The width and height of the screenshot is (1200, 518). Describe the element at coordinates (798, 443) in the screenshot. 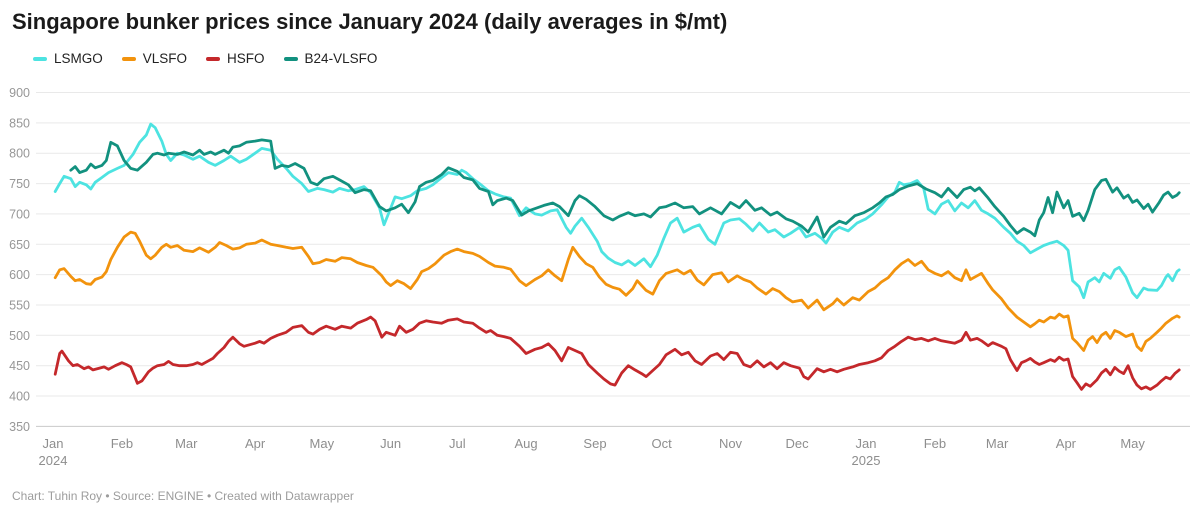

I see `x-tick-label: Dec` at that location.